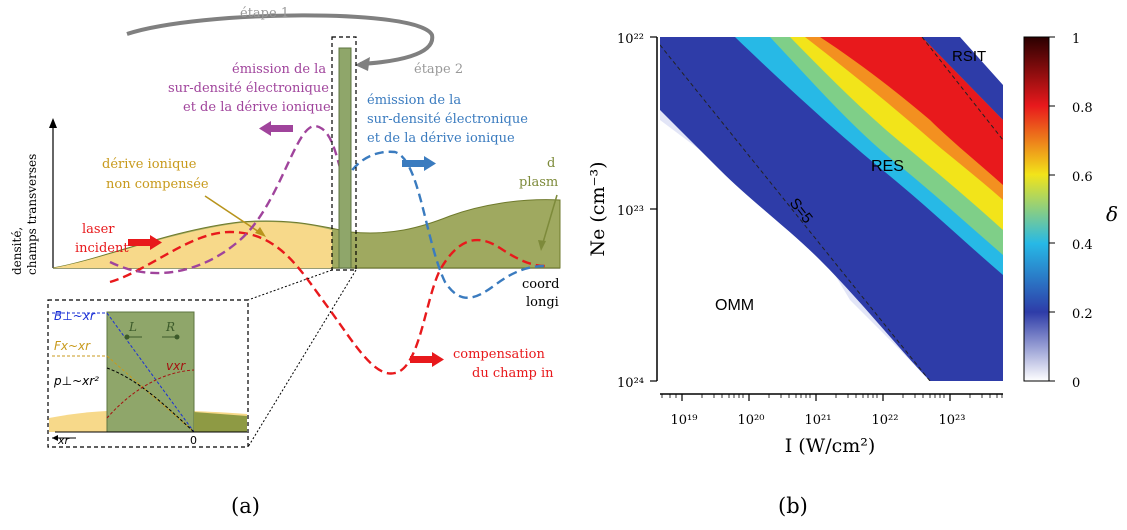 This screenshot has height=530, width=1127. I want to click on emission-right-1: émission de la, so click(414, 100).